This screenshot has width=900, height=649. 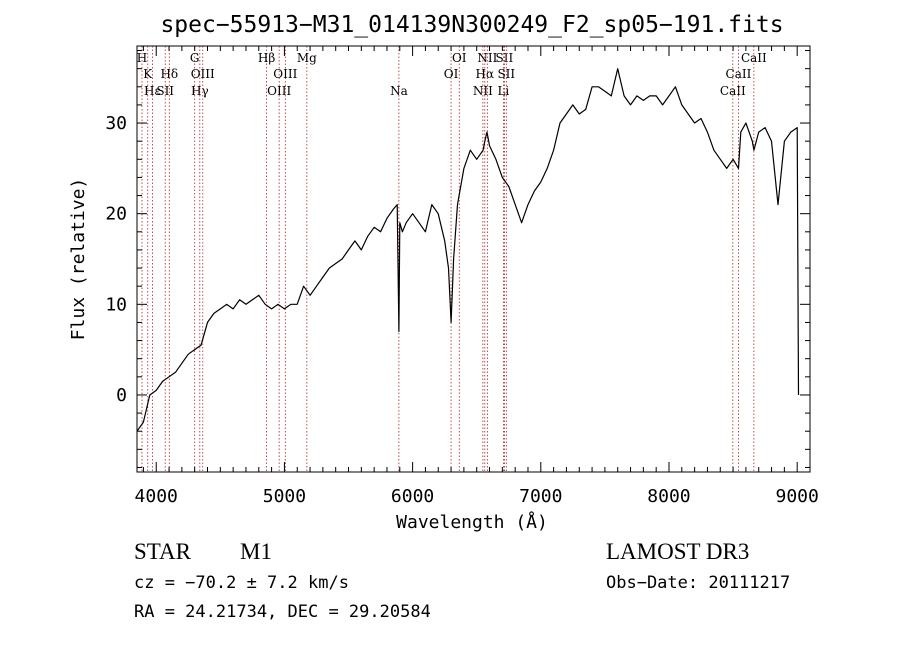 What do you see at coordinates (116, 123) in the screenshot?
I see `y-tick-label: 30` at bounding box center [116, 123].